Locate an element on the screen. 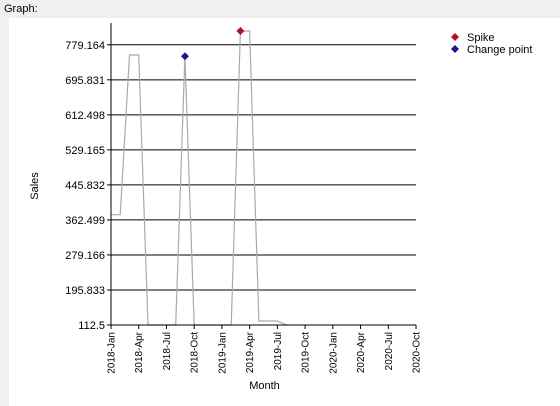  x-tick-label: 2018-Apr is located at coordinates (139, 352).